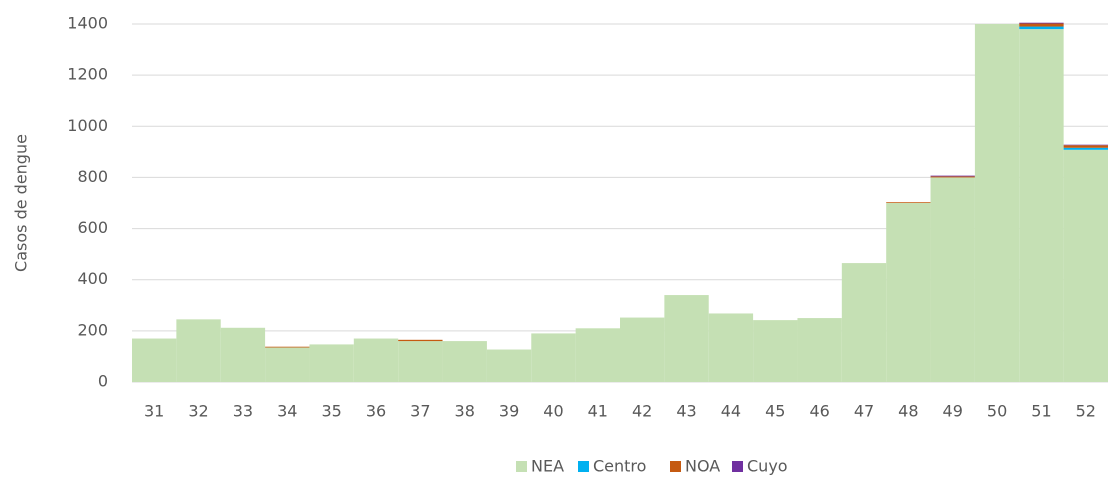 The height and width of the screenshot is (481, 1110). I want to click on y-tick-label: 600, so click(92, 227).